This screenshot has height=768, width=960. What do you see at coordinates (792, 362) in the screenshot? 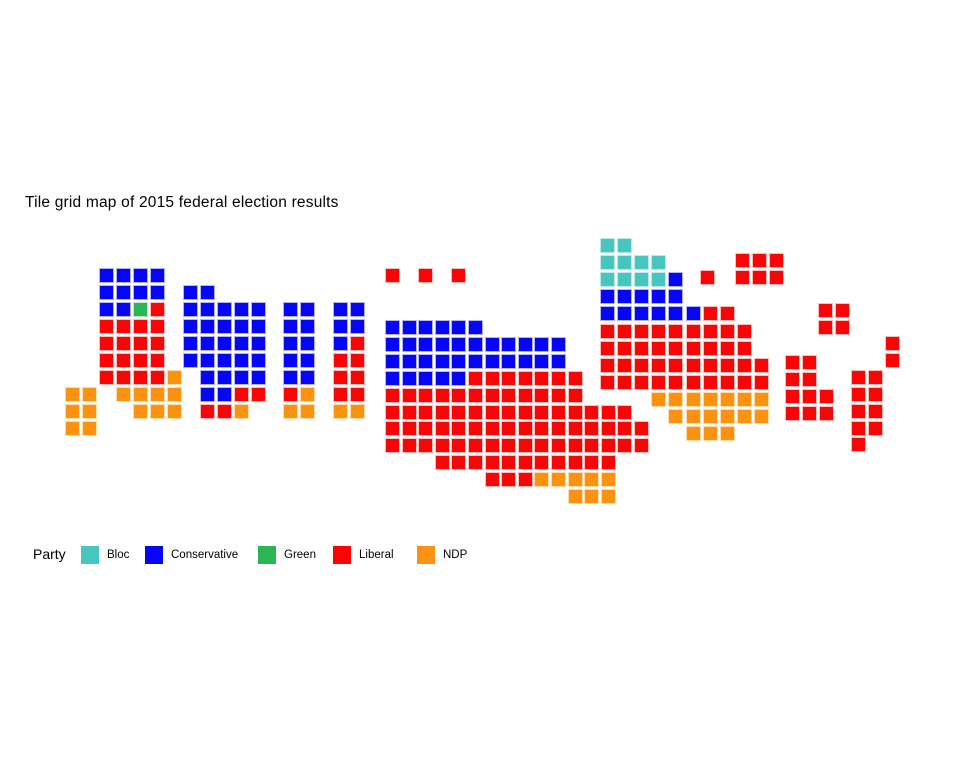
I see `seat-tile-new-brunswick` at bounding box center [792, 362].